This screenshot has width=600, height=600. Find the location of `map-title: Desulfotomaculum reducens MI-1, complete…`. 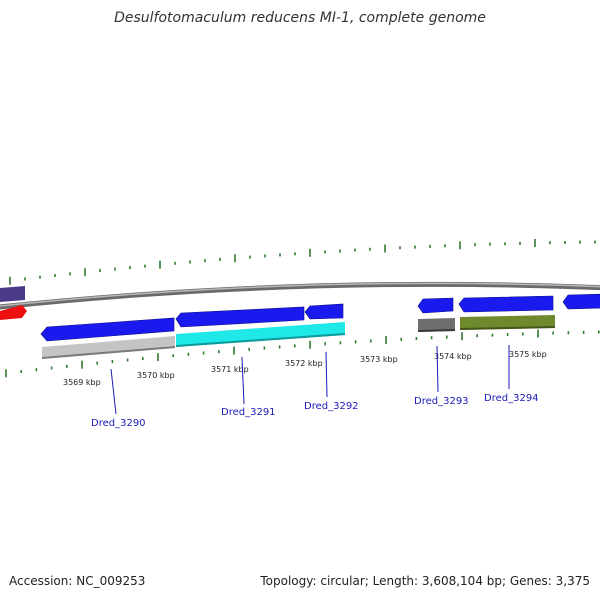

map-title: Desulfotomaculum reducens MI-1, complete… is located at coordinates (300, 18).